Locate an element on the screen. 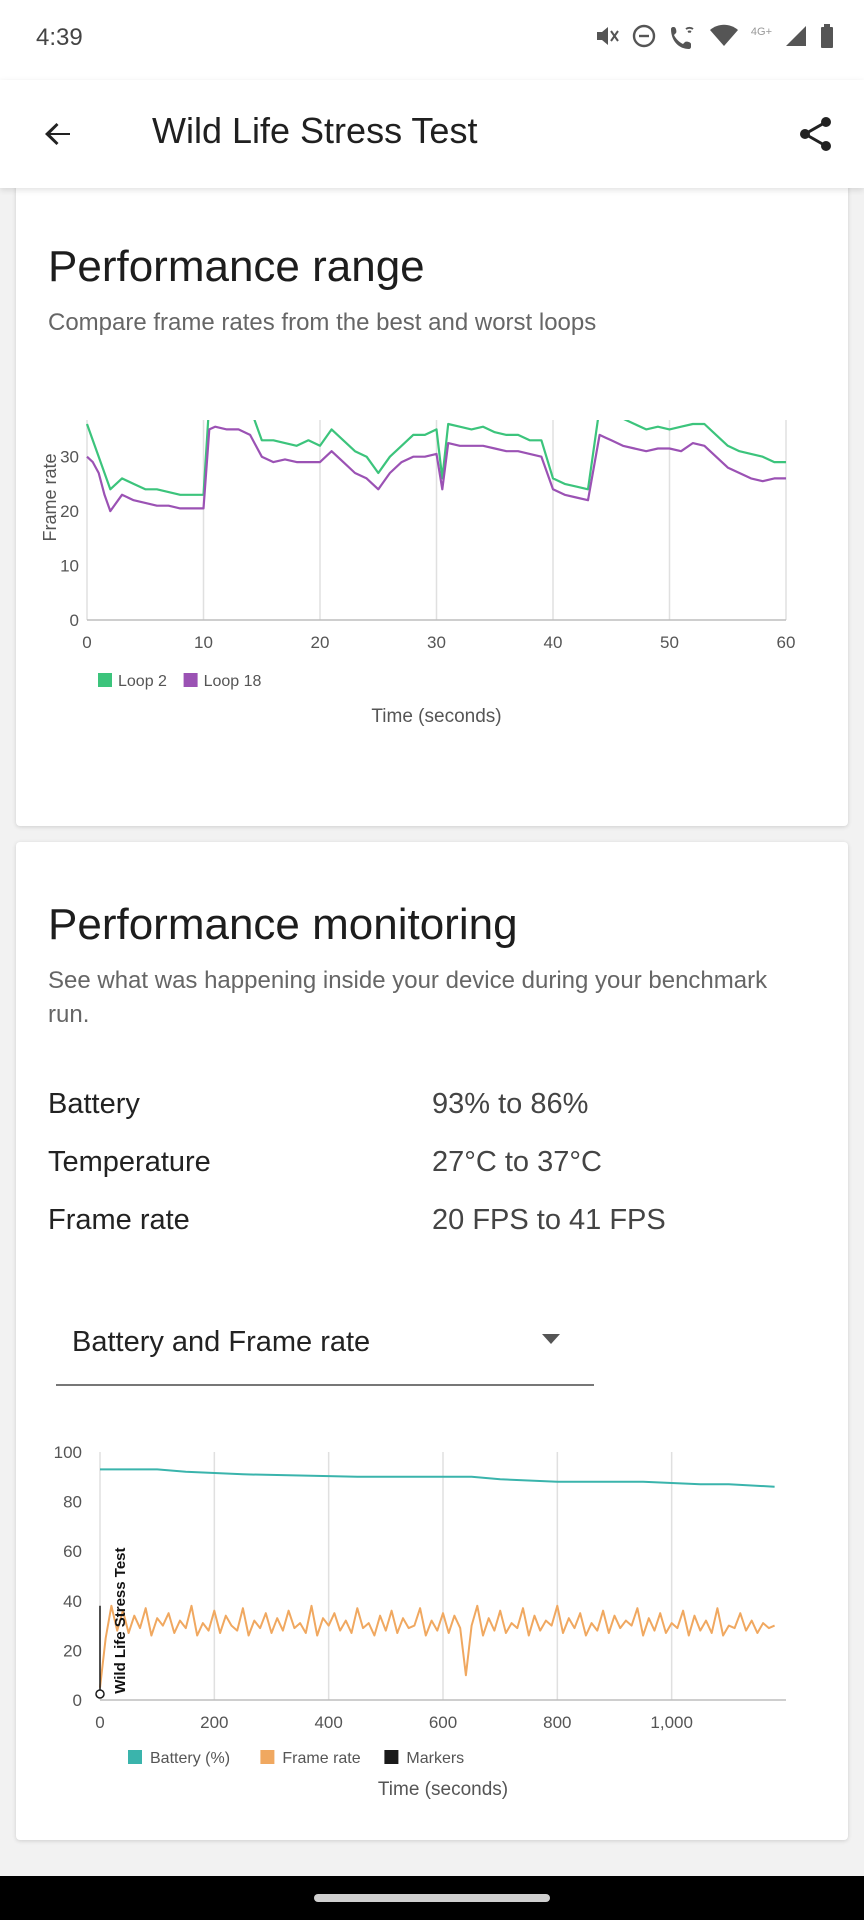 Image resolution: width=864 pixels, height=1920 pixels. stat-value: 20 FPS to 41 FPS is located at coordinates (549, 1220).